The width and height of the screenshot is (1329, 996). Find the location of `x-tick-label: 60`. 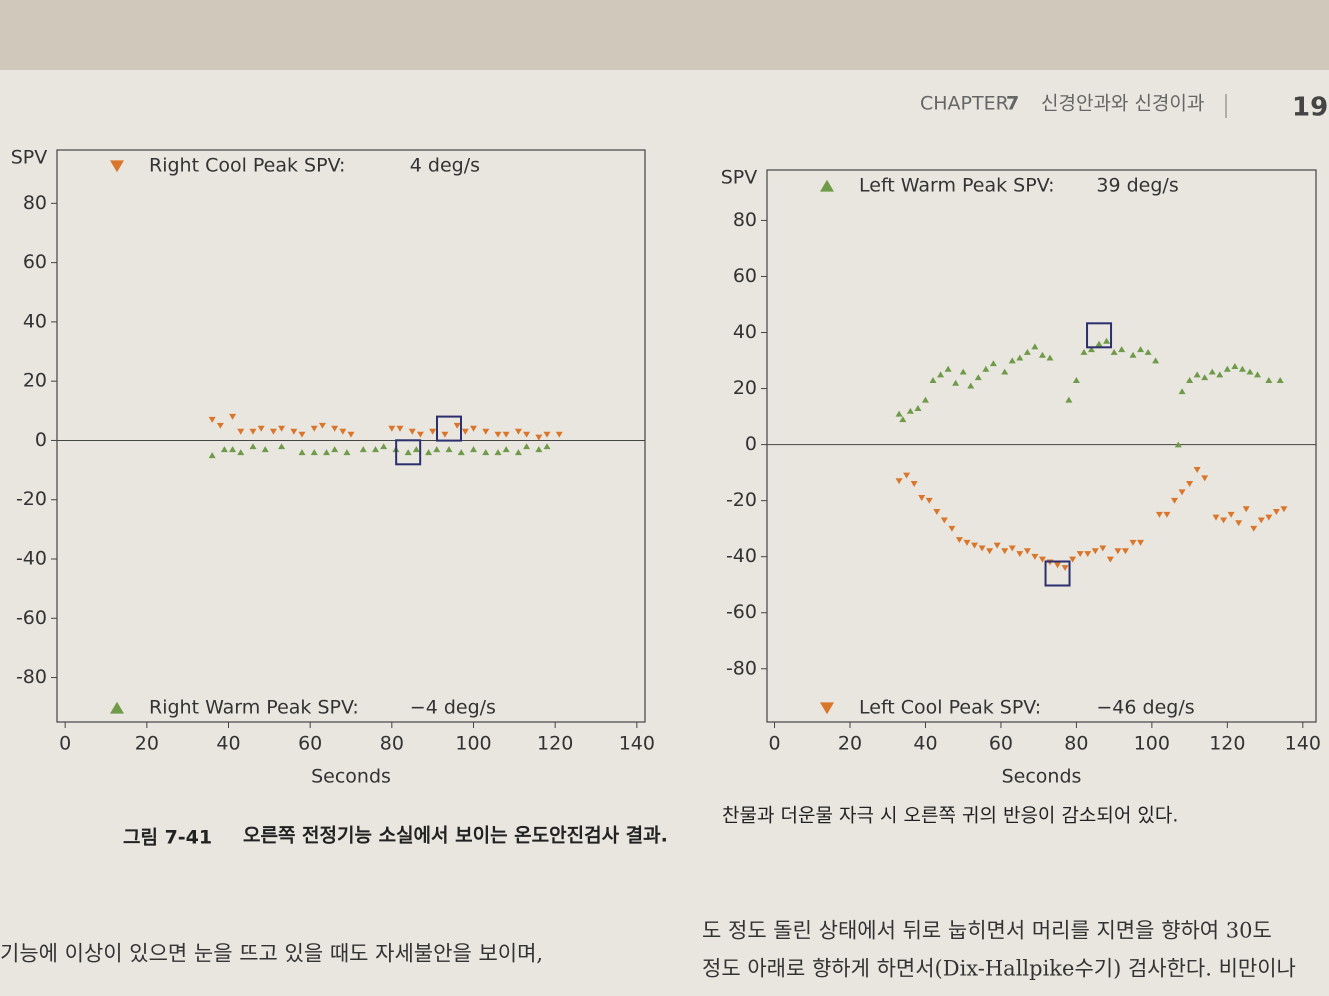

x-tick-label: 60 is located at coordinates (1001, 744).